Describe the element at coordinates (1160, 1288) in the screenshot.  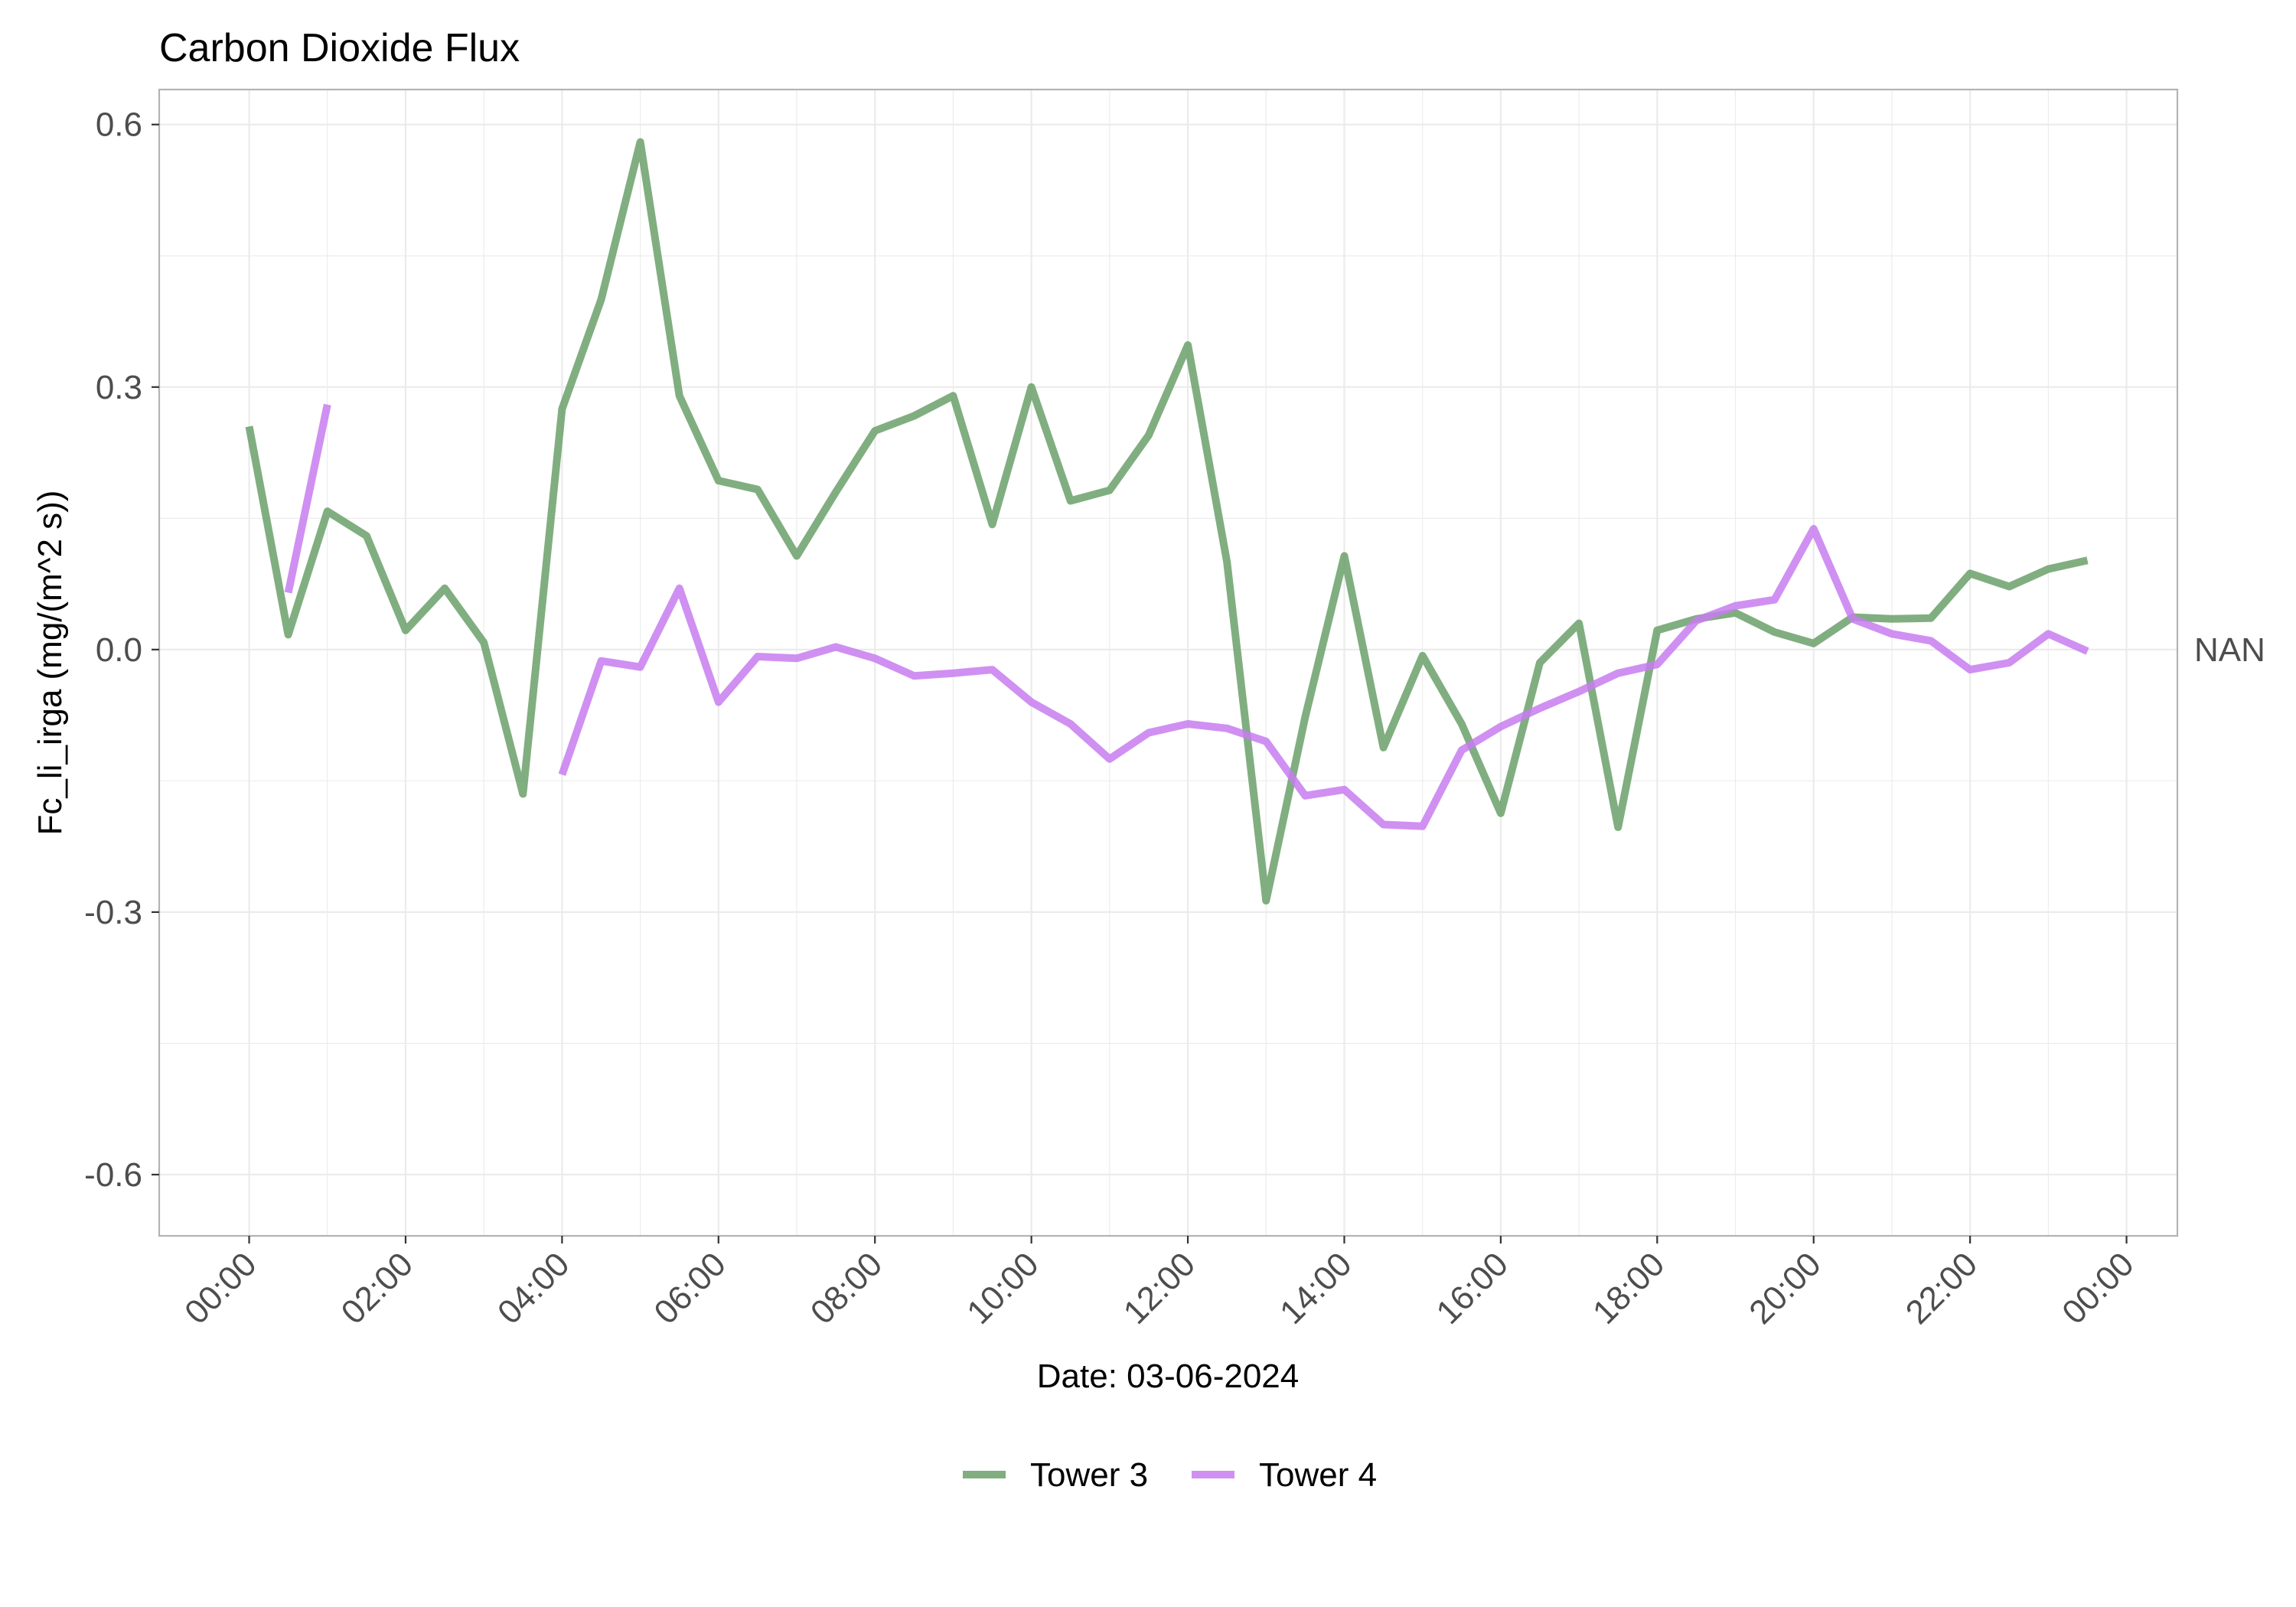
I see `x-tick-label: 12:00` at that location.